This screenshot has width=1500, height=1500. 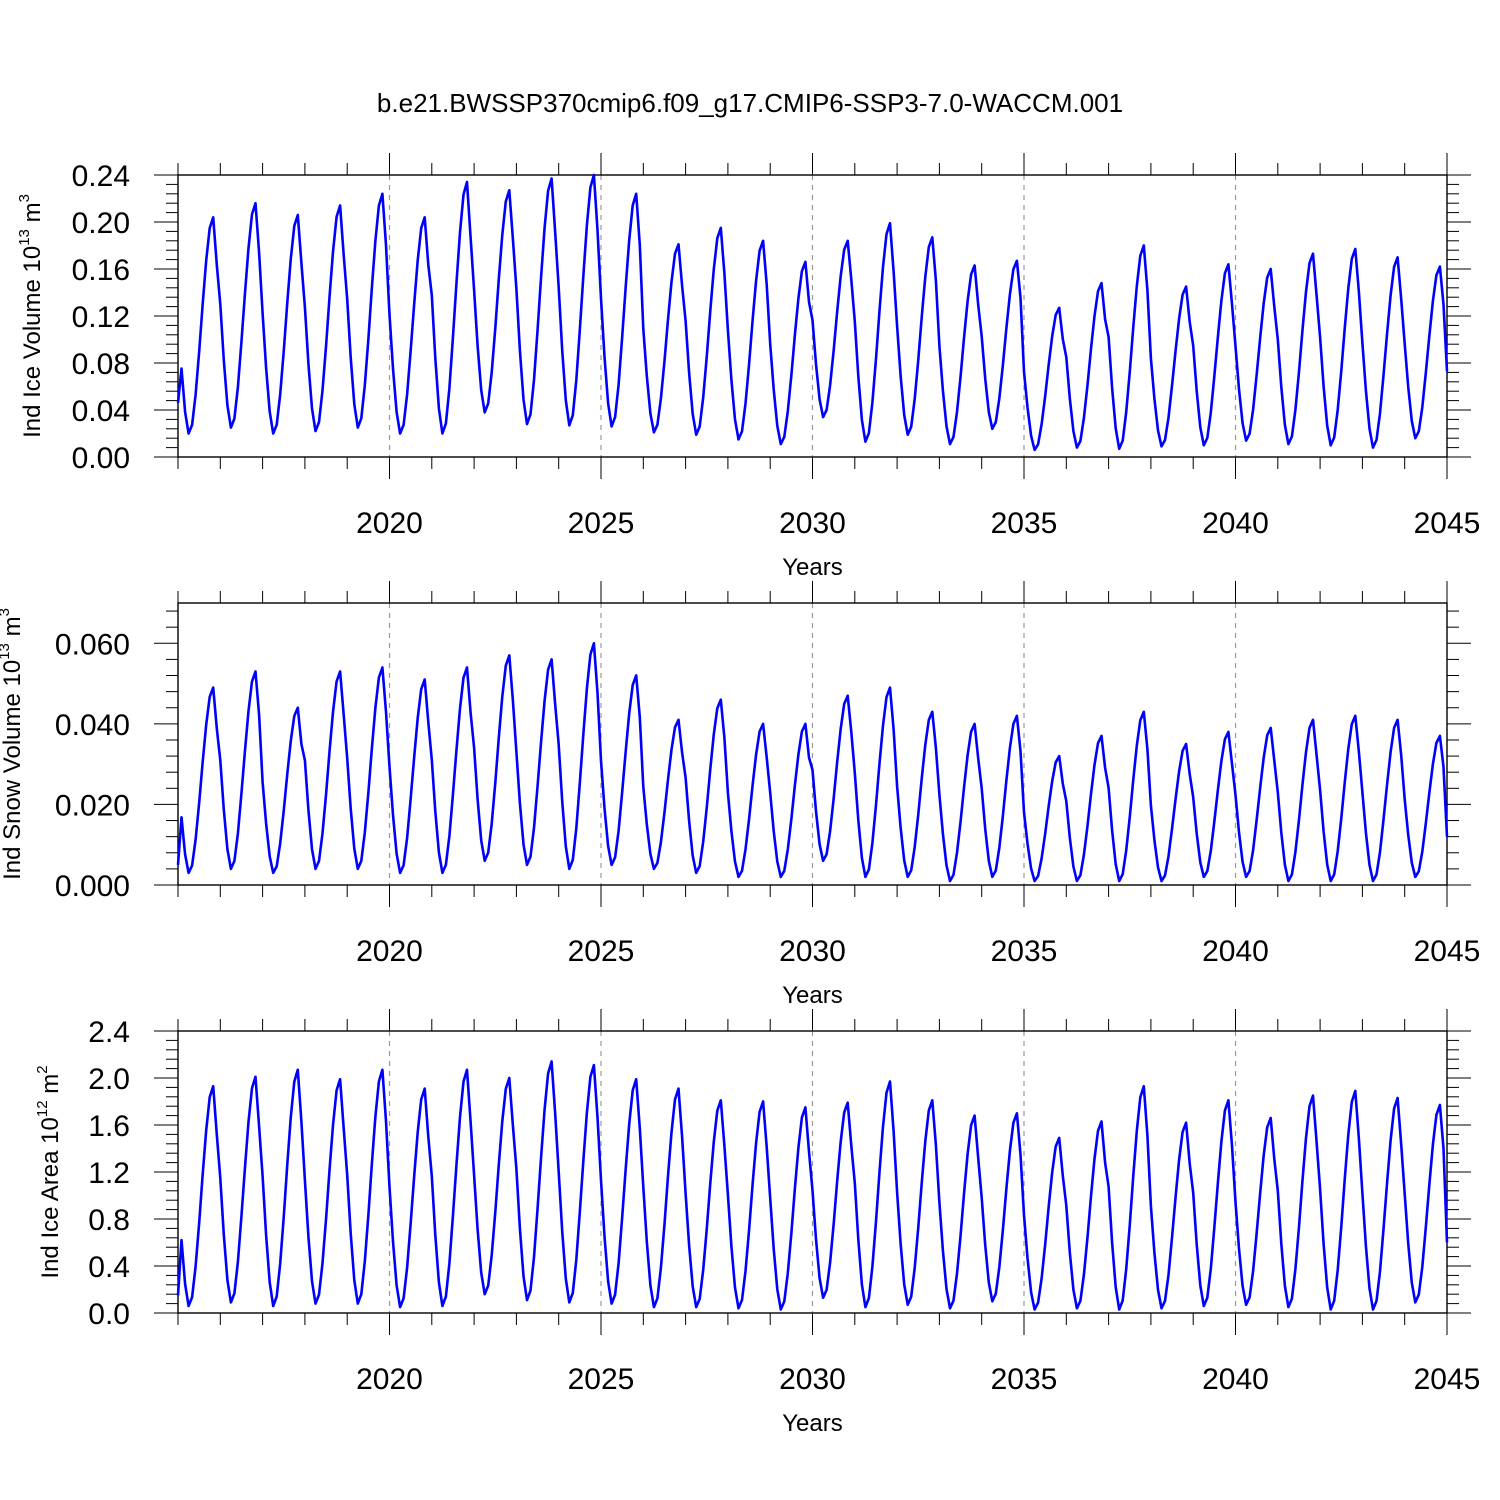 I want to click on y-axis-title: Ind Ice Volume 1013 m3, so click(x=31, y=316).